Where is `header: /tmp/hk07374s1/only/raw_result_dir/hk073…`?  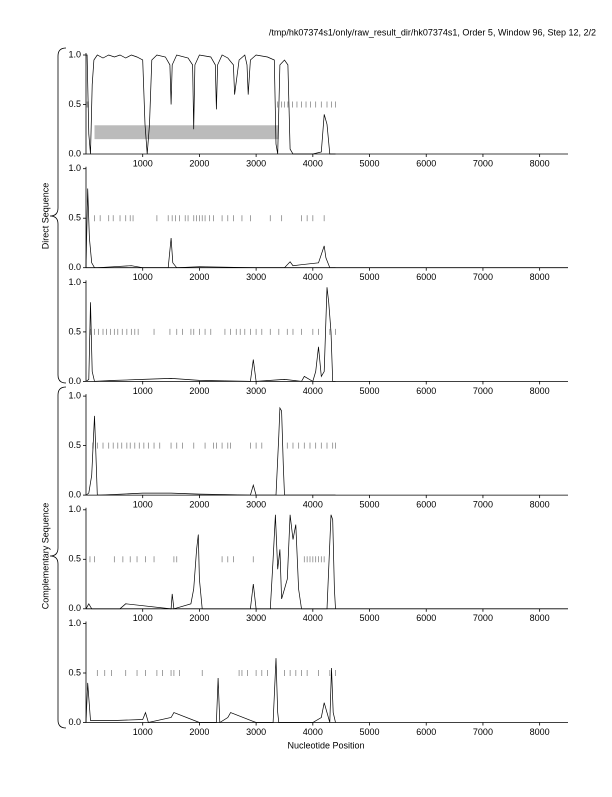 header: /tmp/hk07374s1/only/raw_result_dir/hk073… is located at coordinates (432, 32).